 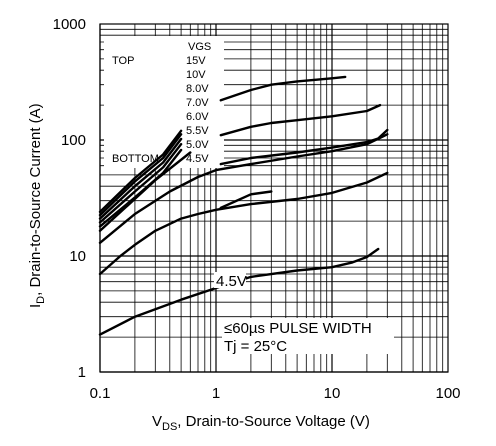 What do you see at coordinates (135, 159) in the screenshot?
I see `legend-bottom-label: BOTTOM` at bounding box center [135, 159].